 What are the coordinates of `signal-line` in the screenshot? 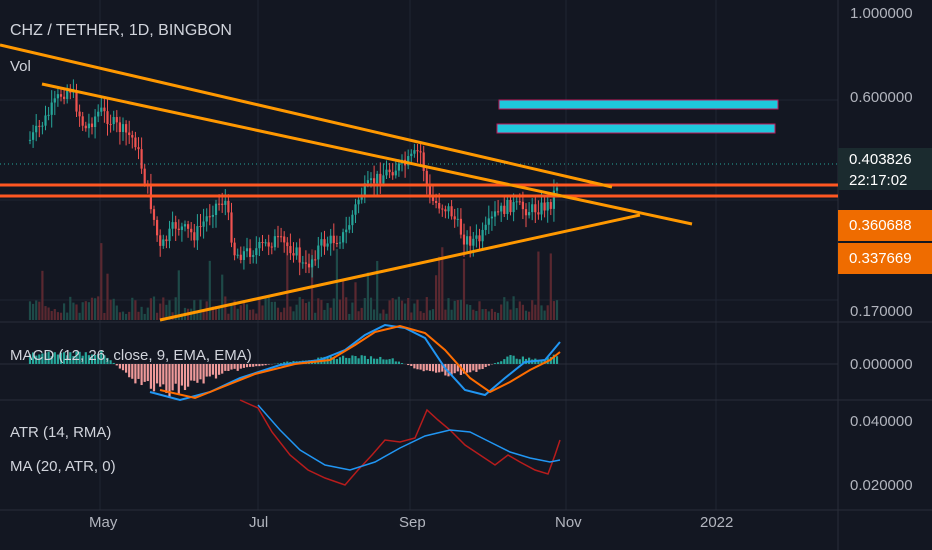 It's located at (360, 362).